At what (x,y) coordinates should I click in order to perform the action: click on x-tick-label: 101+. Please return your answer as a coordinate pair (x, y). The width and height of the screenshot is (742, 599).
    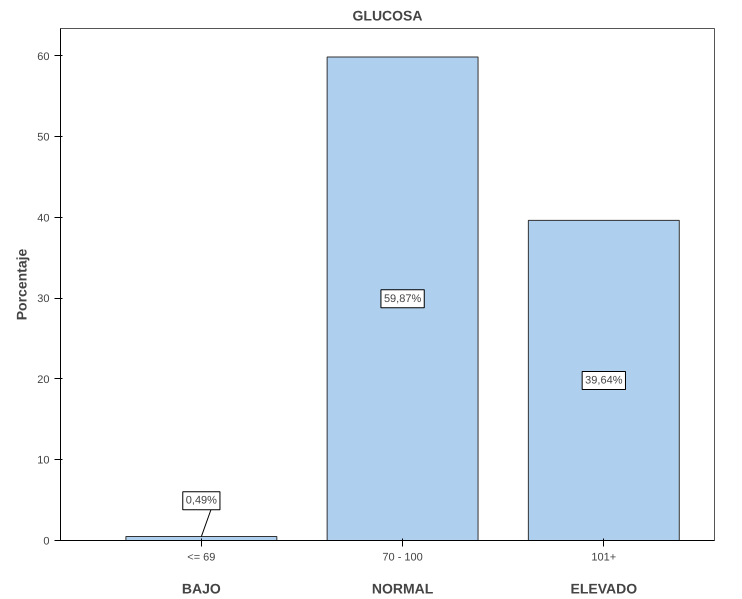
    Looking at the image, I should click on (603, 558).